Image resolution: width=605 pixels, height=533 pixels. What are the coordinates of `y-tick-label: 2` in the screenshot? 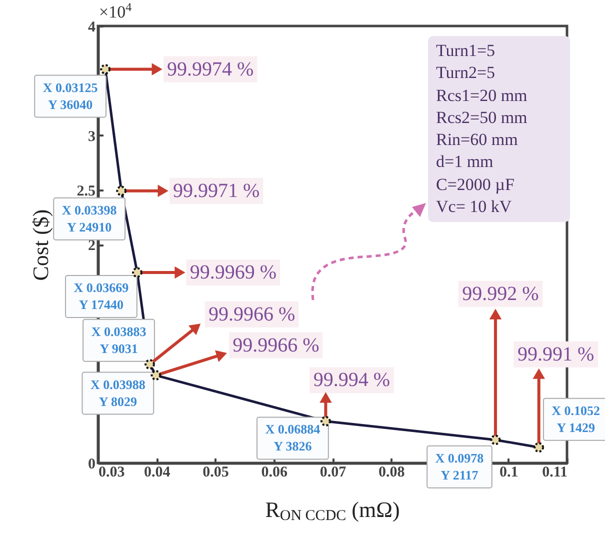 It's located at (92, 246).